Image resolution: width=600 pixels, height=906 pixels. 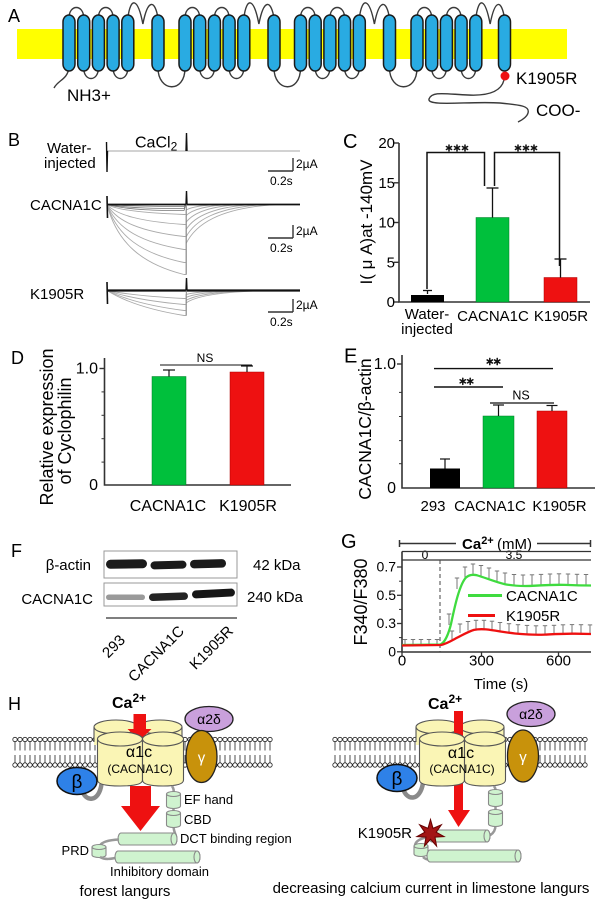 What do you see at coordinates (47, 426) in the screenshot?
I see `svg-text: Relative expression` at bounding box center [47, 426].